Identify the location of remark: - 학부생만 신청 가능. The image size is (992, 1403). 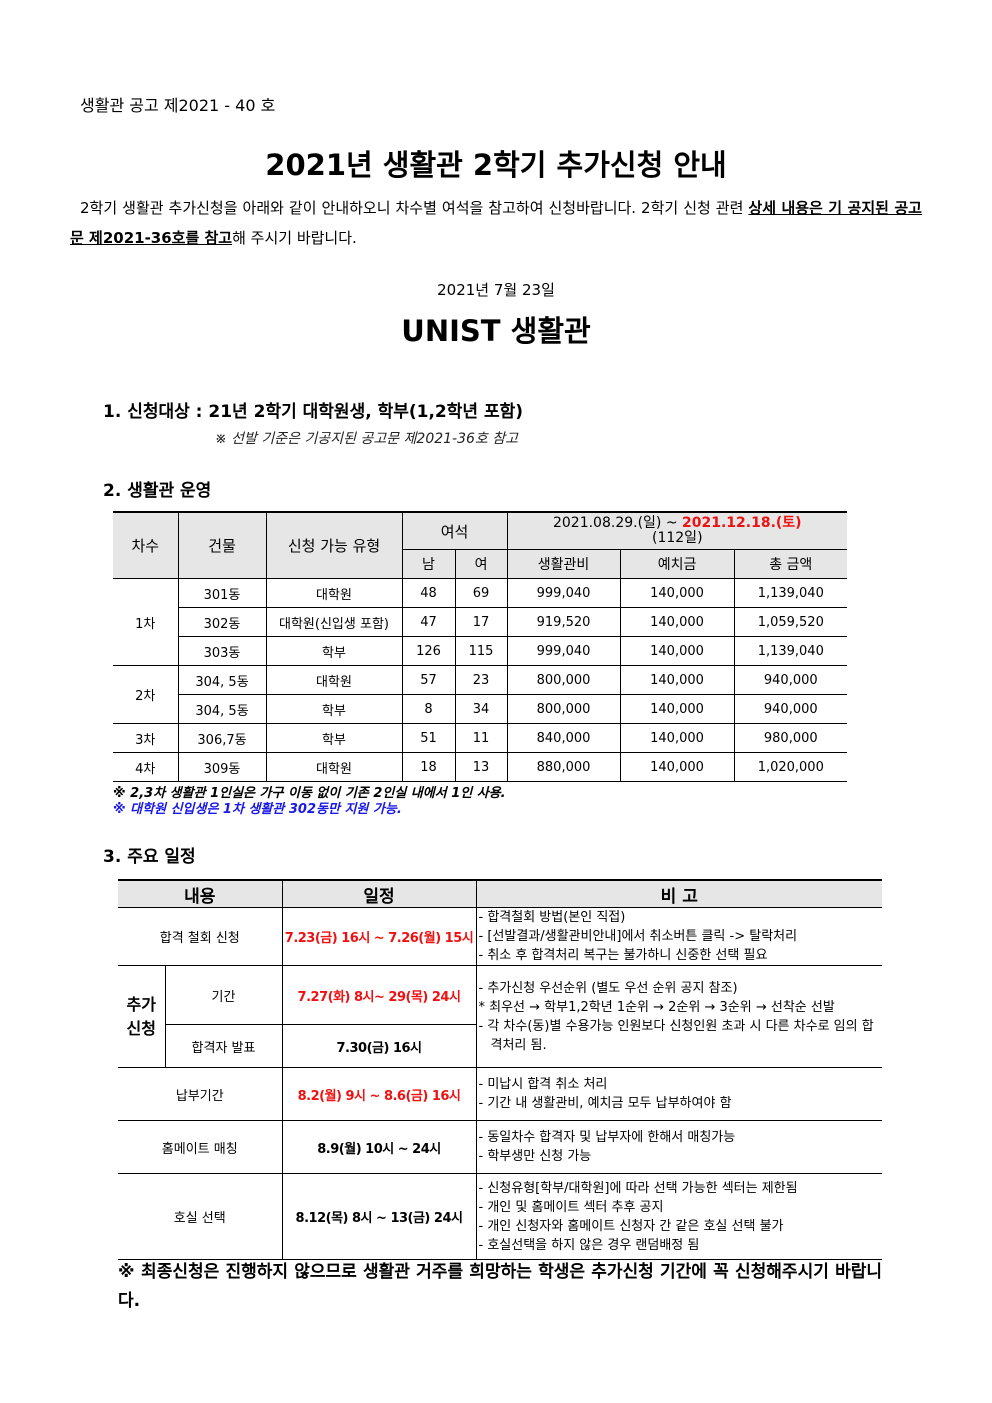
(535, 1156).